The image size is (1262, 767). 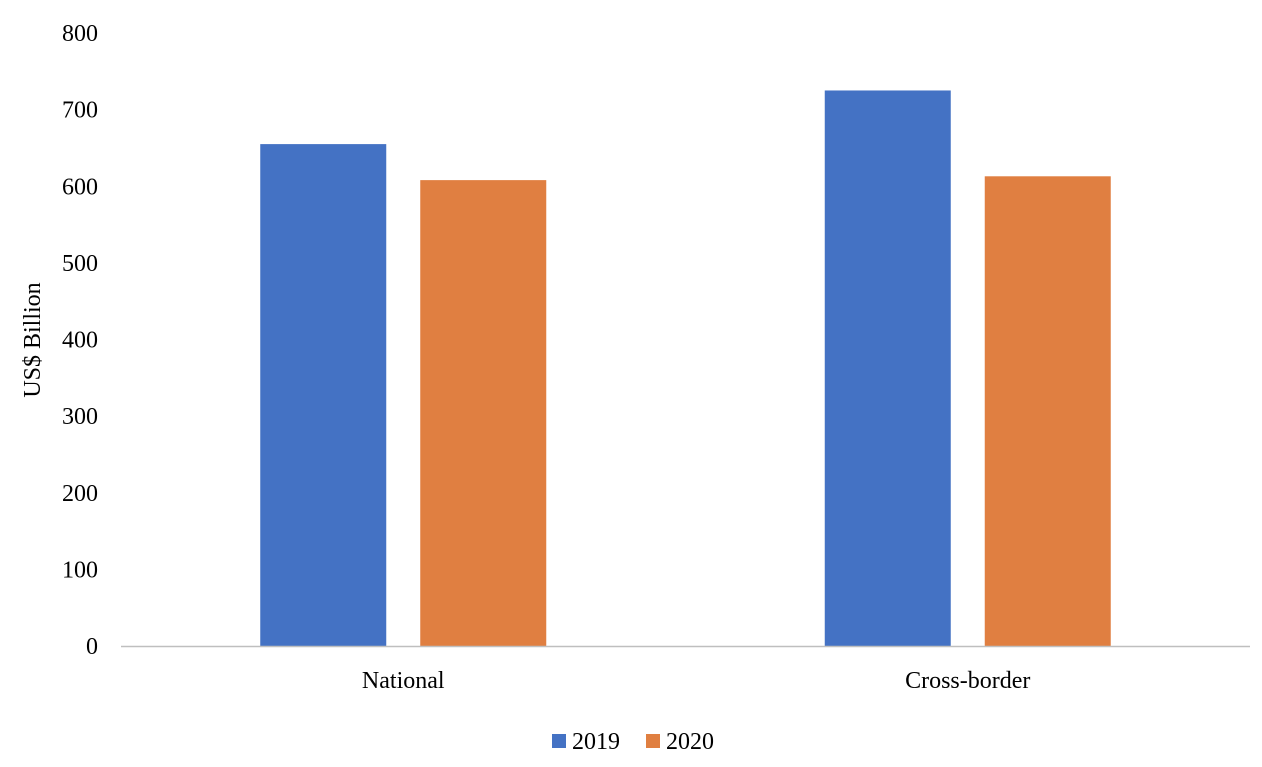 What do you see at coordinates (690, 742) in the screenshot?
I see `legend-label-2020: 2020` at bounding box center [690, 742].